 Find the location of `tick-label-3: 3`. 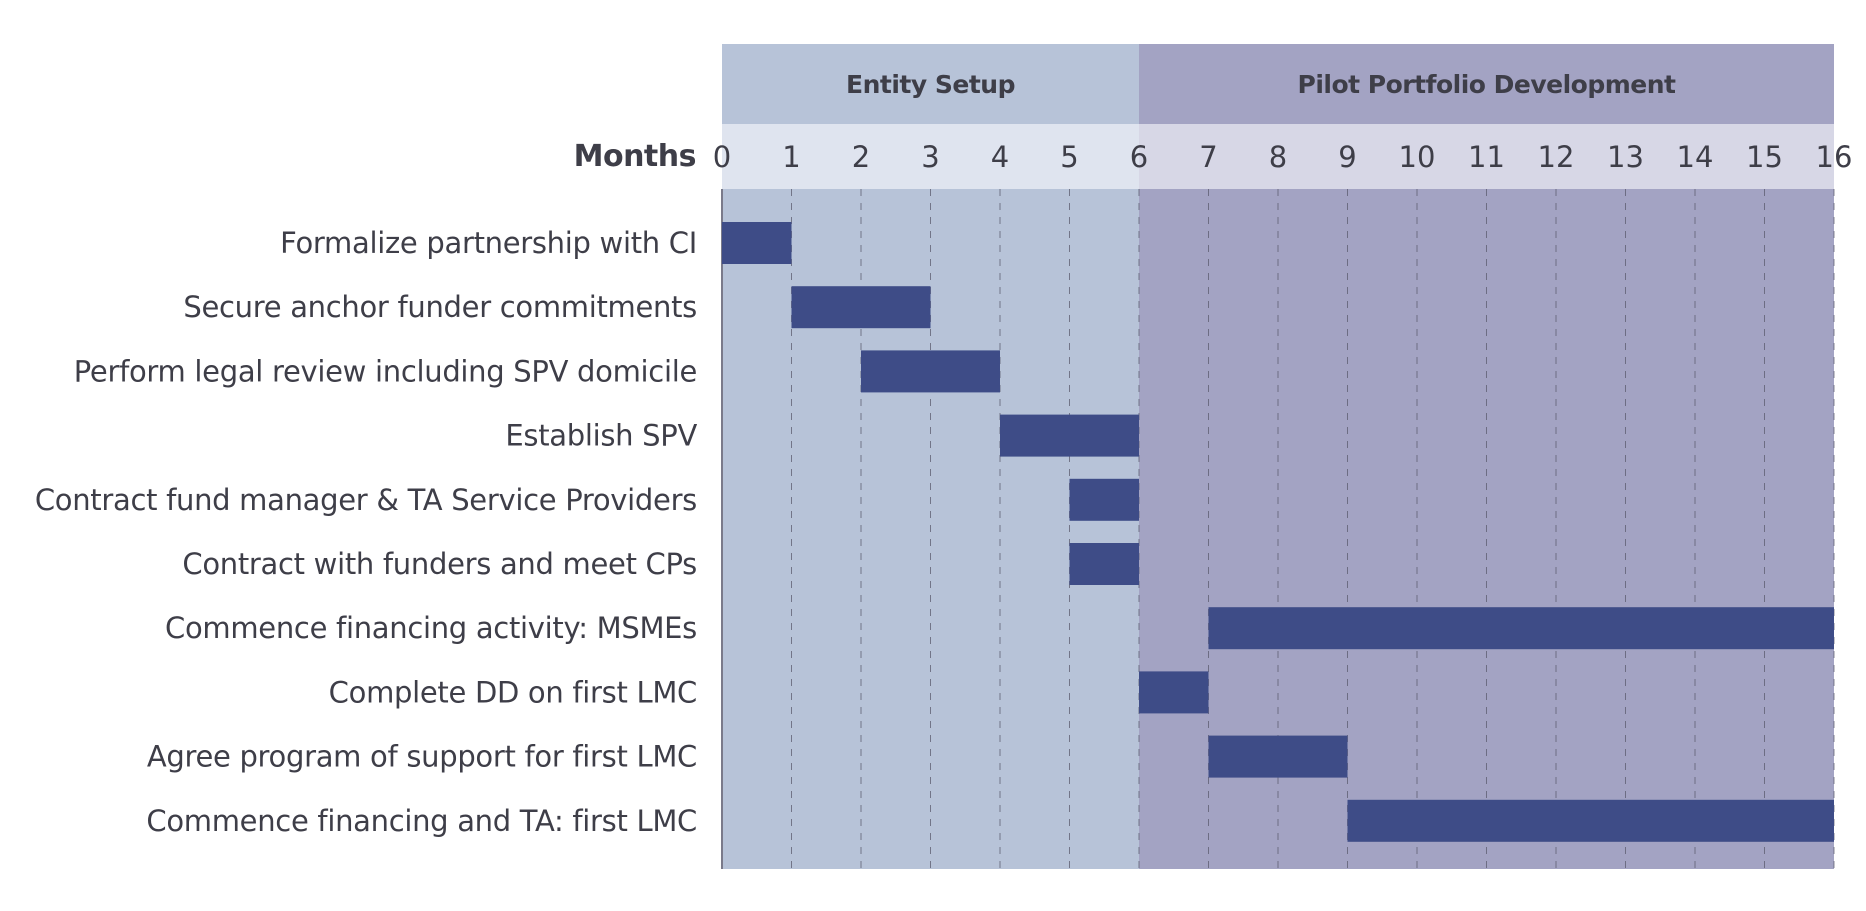

tick-label-3: 3 is located at coordinates (930, 157).